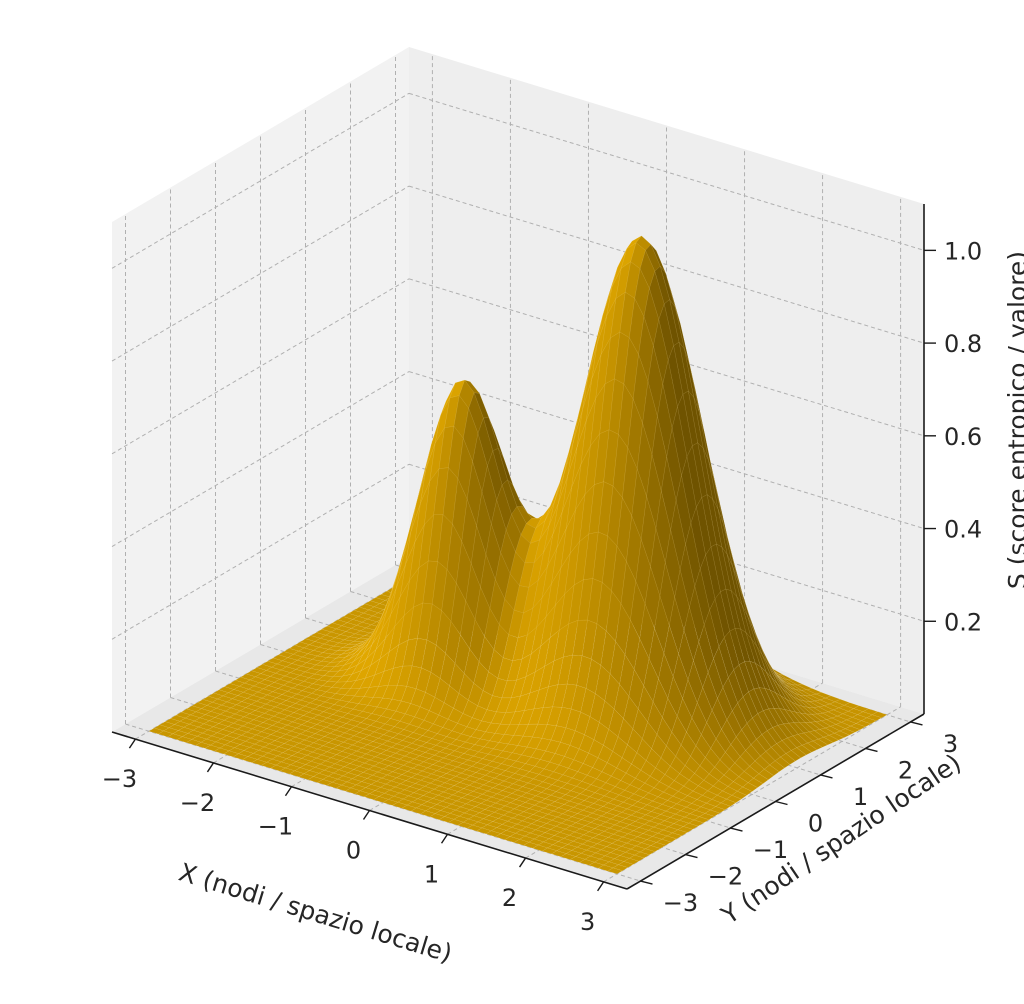 The image size is (1024, 1004). I want to click on y-tick-label: −3, so click(680, 903).